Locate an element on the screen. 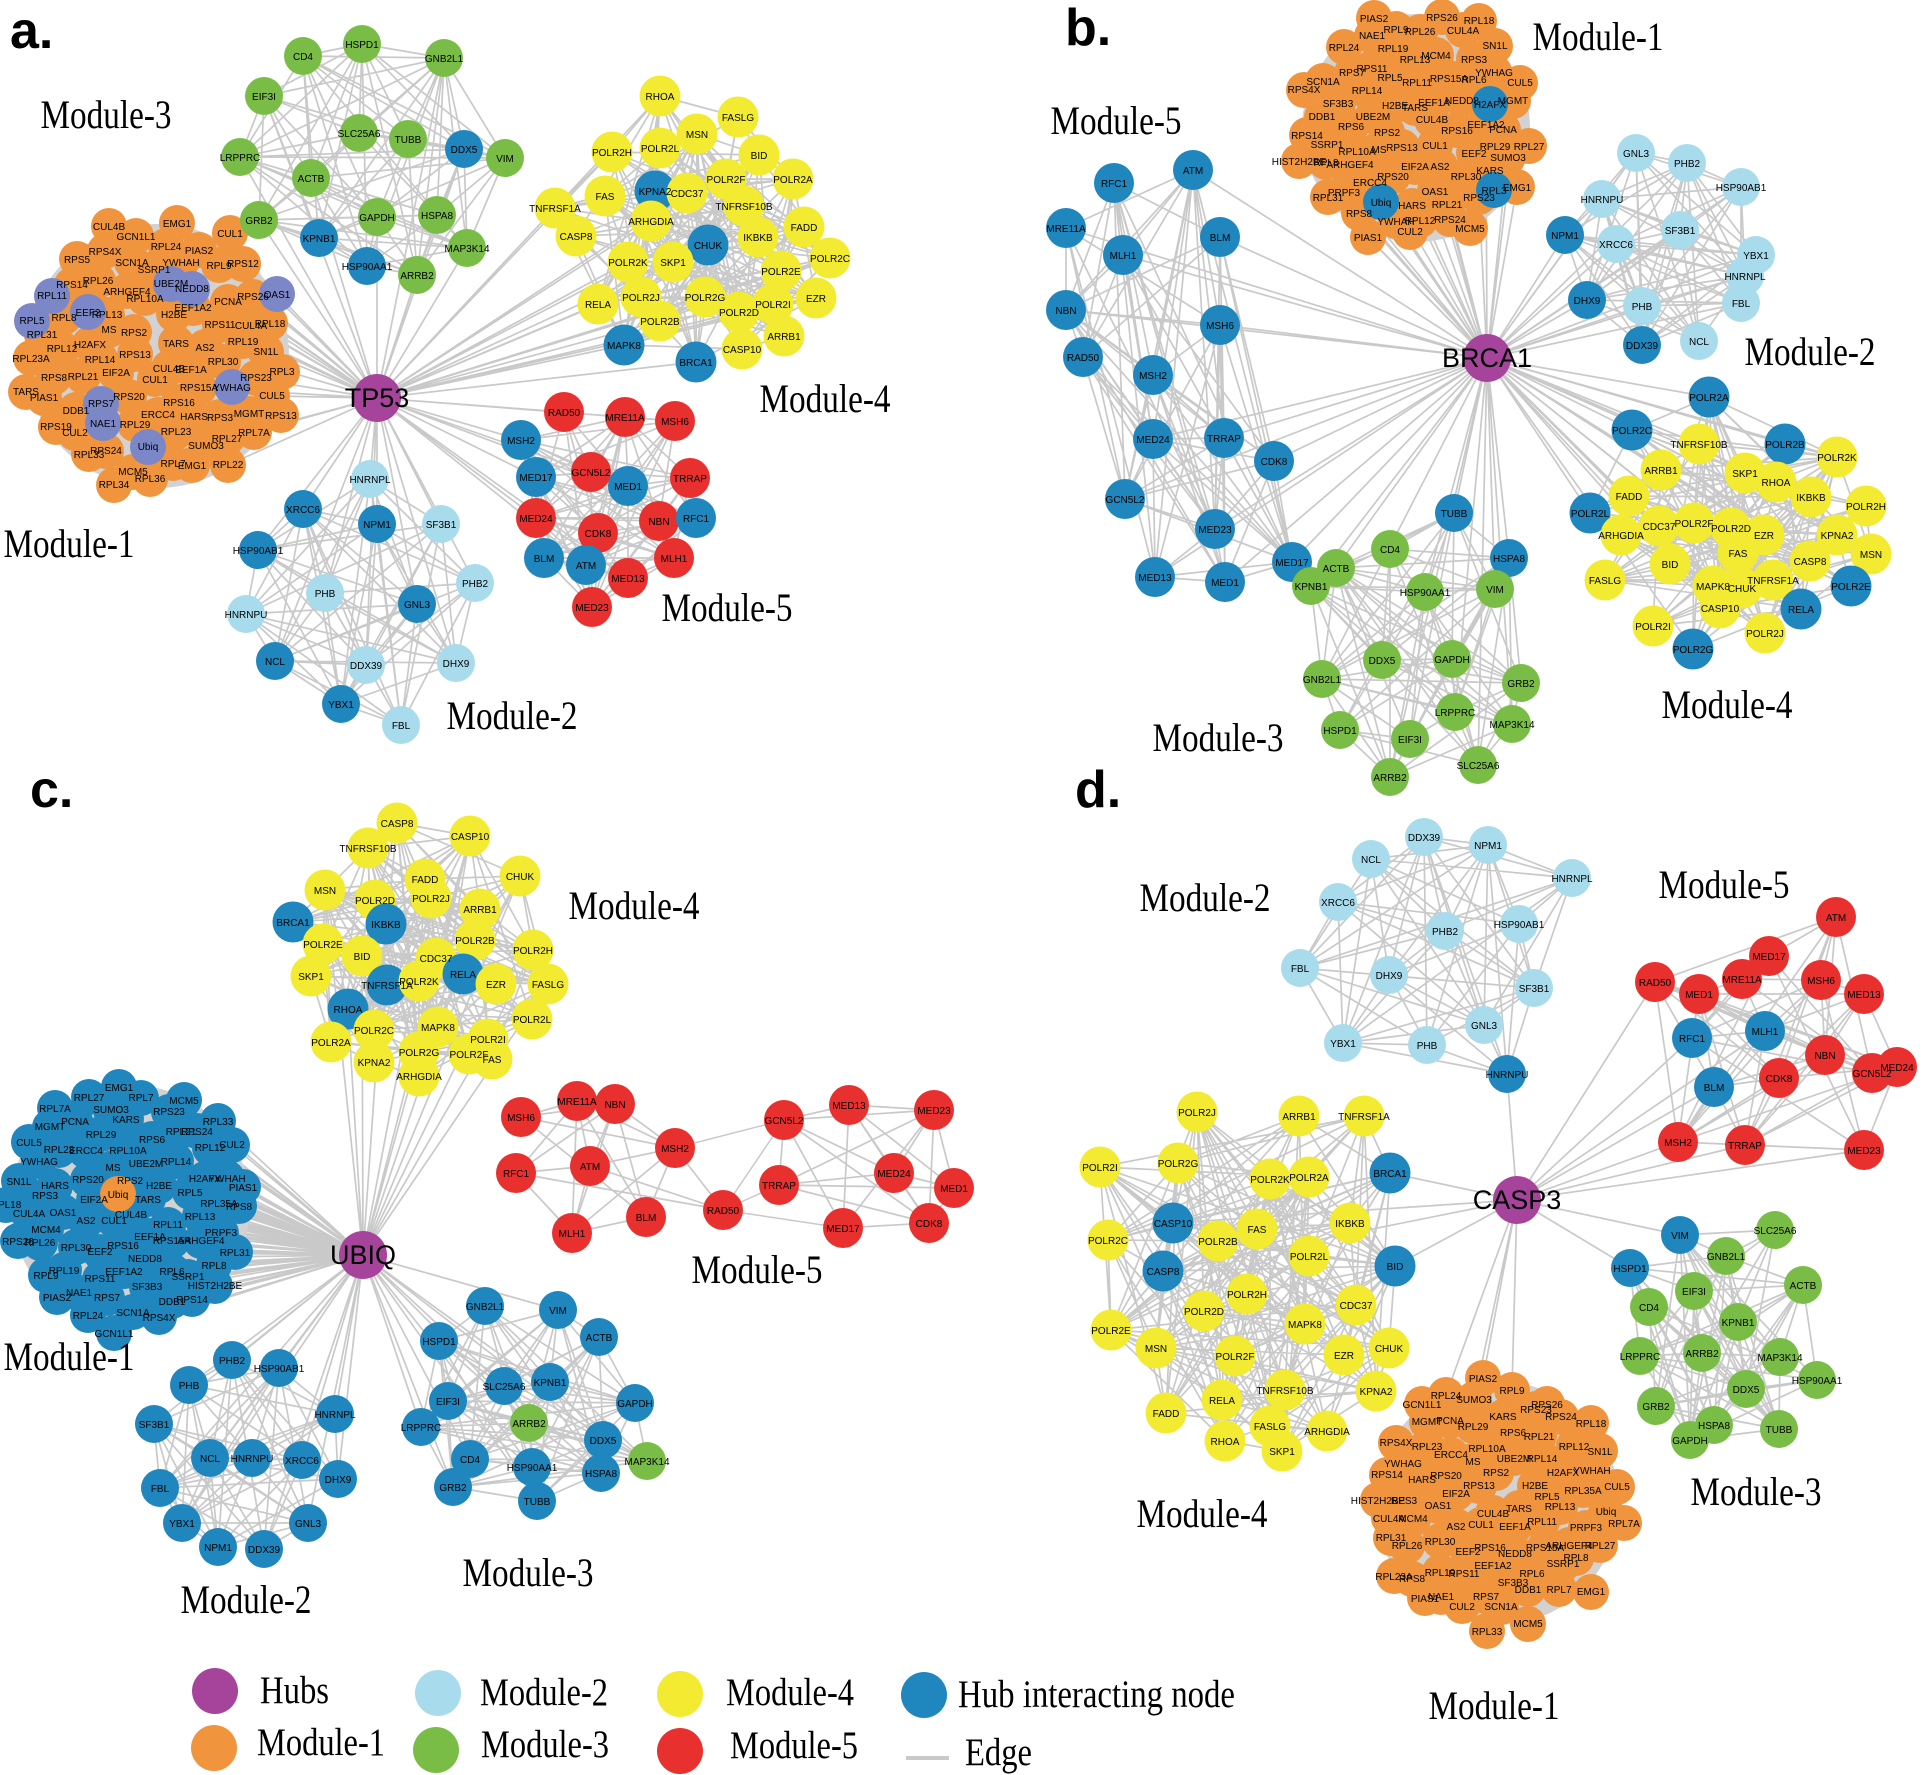  svg-text: RPS15A is located at coordinates (172, 1241).